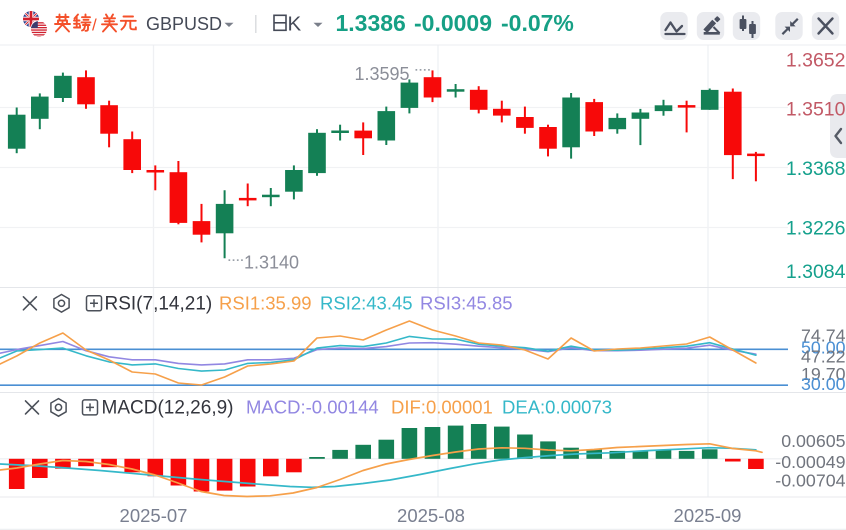 The height and width of the screenshot is (530, 846). Describe the element at coordinates (823, 374) in the screenshot. I see `svg-text: 19.70` at that location.